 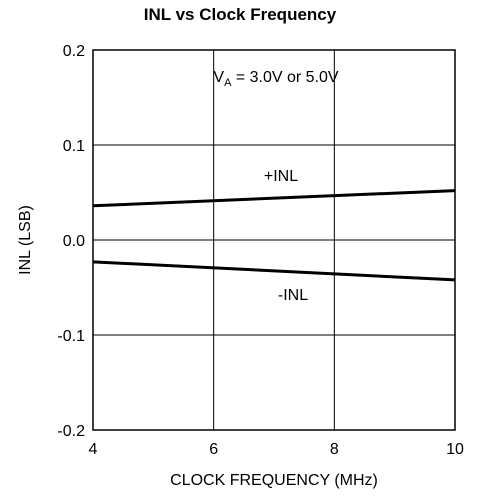 I want to click on chart-title: INL vs Clock Frequency, so click(x=240, y=14).